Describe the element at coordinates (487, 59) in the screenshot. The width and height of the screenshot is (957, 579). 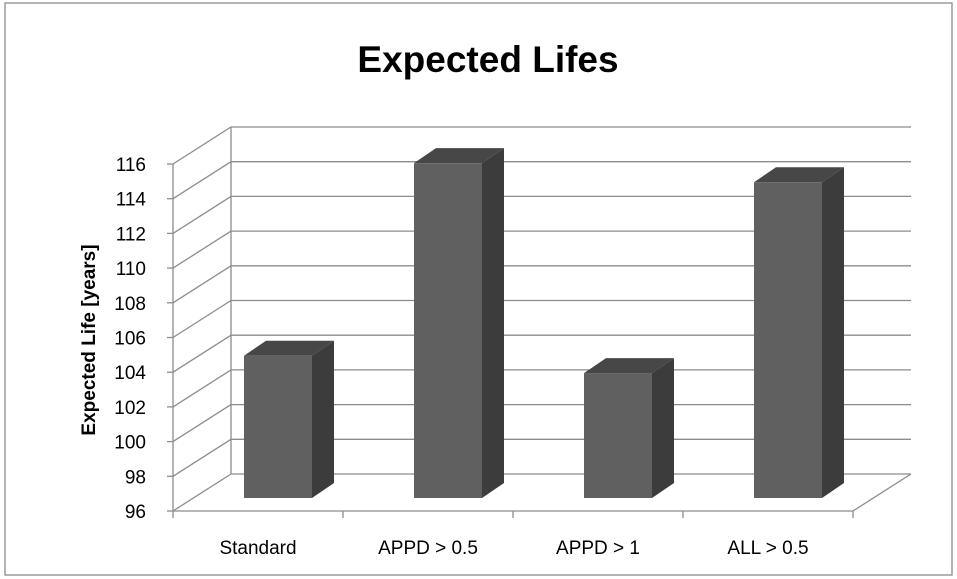
I see `chart-title: Expected Lifes` at that location.